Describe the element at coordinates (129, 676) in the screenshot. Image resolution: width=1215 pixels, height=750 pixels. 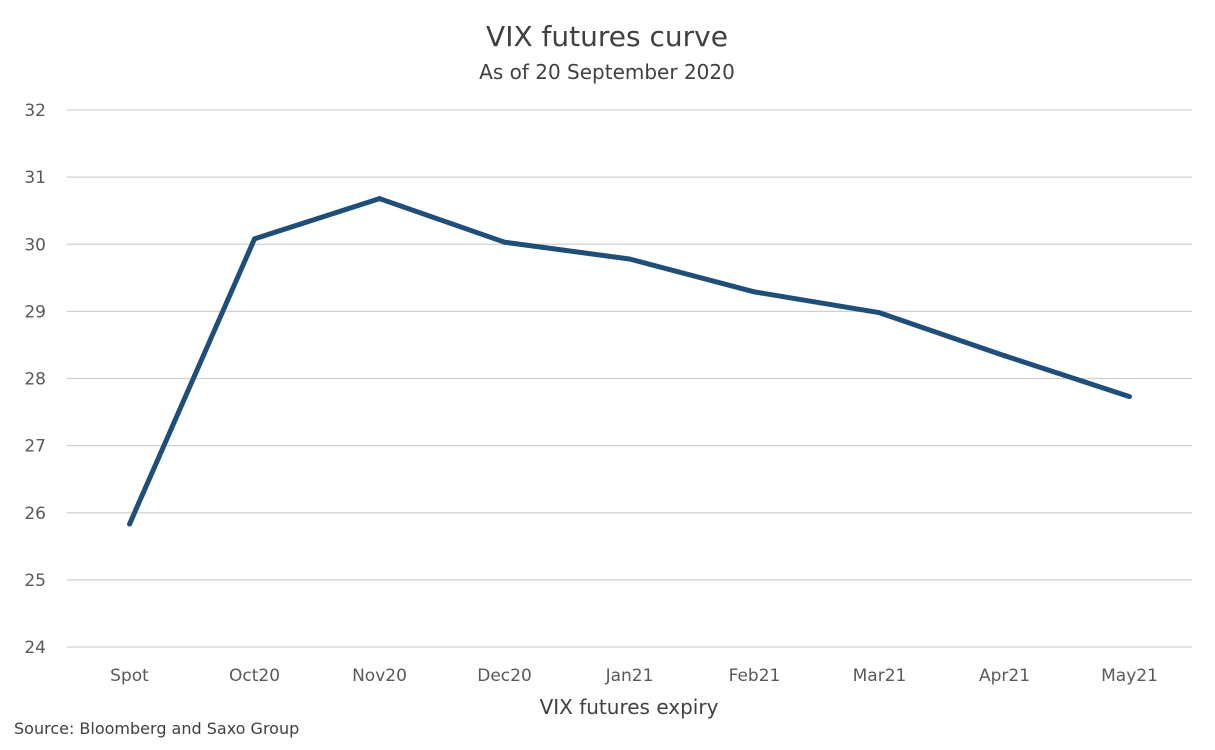
I see `x-tick-label: Spot` at that location.